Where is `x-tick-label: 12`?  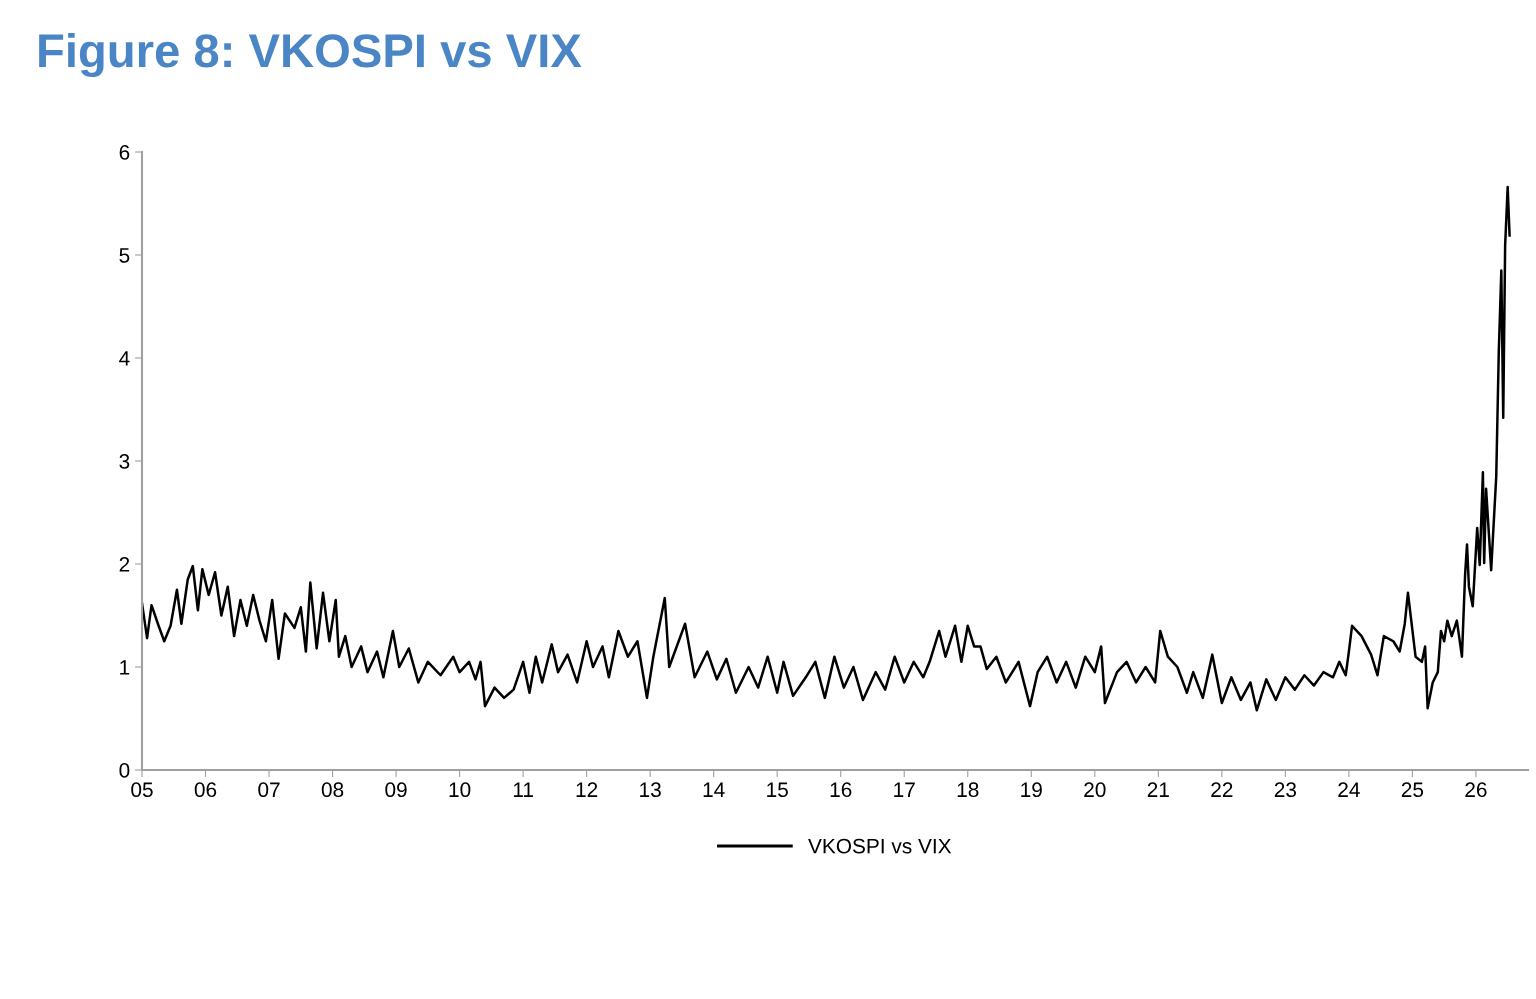 x-tick-label: 12 is located at coordinates (587, 789).